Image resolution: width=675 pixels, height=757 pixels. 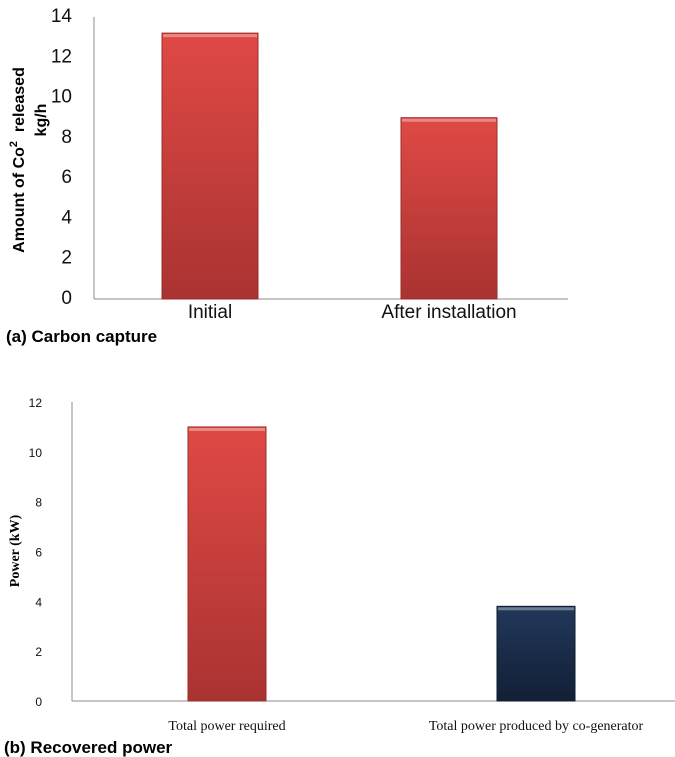 I want to click on chart-a-y-tick-label: 12, so click(x=61, y=56).